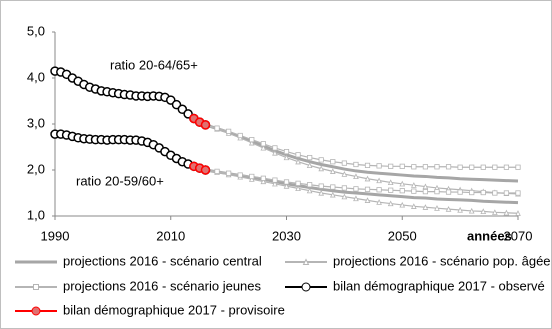 This screenshot has width=552, height=329. I want to click on x-tick-label: 2030, so click(286, 235).